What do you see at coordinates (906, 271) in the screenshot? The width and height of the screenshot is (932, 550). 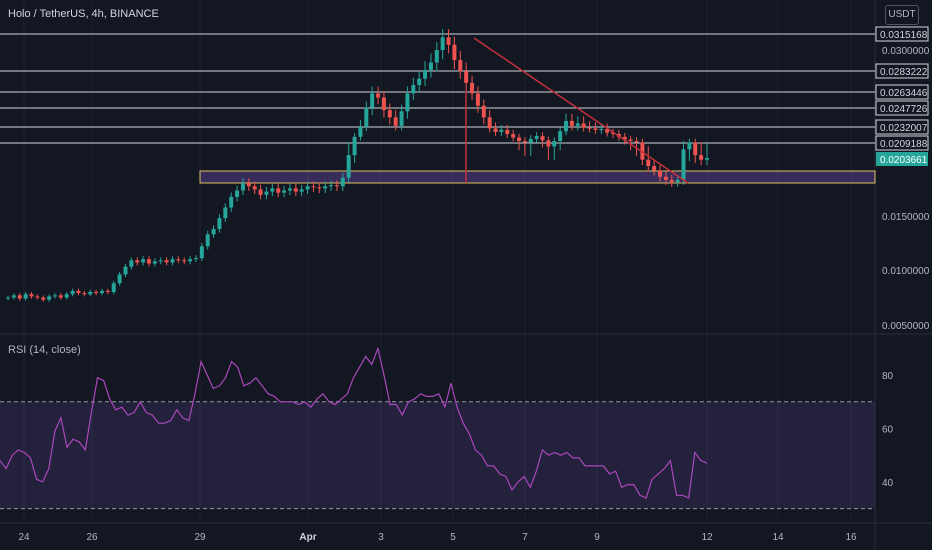 I see `price-tick-label: 0.0100000` at bounding box center [906, 271].